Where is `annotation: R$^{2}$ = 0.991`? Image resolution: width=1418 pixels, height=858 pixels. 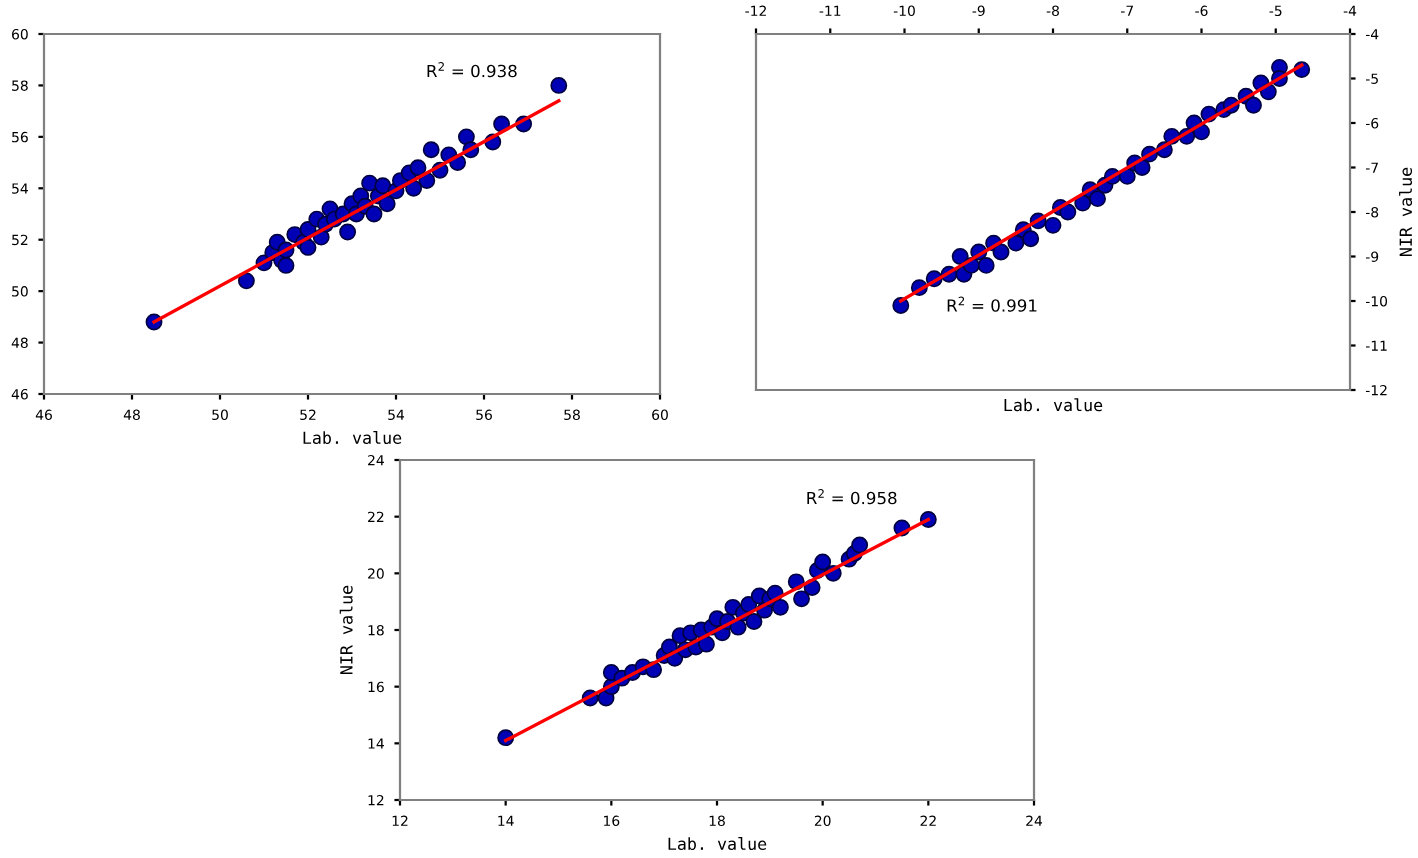 annotation: R$^{2}$ = 0.991 is located at coordinates (992, 304).